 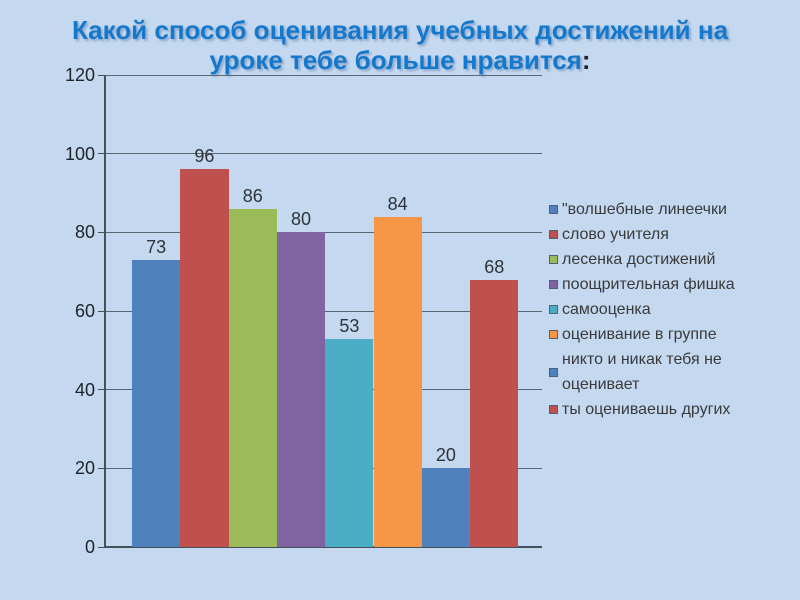 I want to click on legend-label: поощрительная фишка, so click(x=648, y=284).